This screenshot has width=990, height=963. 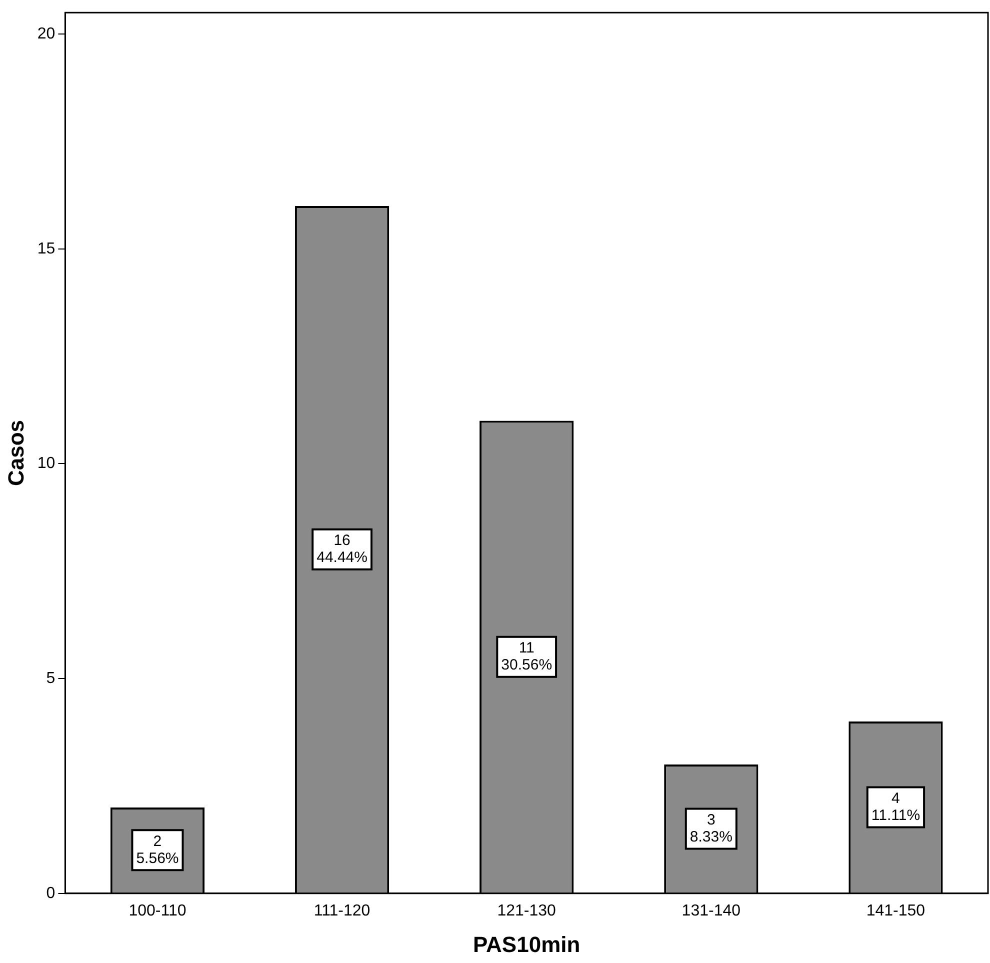 What do you see at coordinates (526, 656) in the screenshot?
I see `data-label: 11 30.56%` at bounding box center [526, 656].